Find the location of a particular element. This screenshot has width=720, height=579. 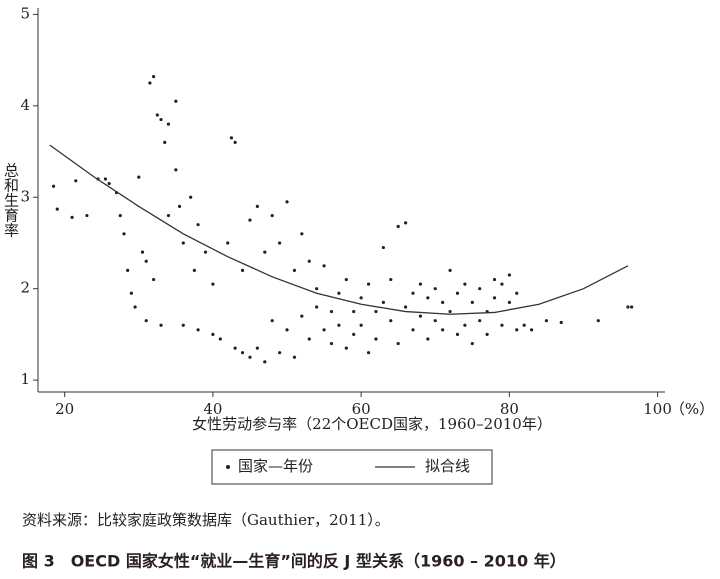

source: 资料来源：比较家庭政策数据库（Gauthier，2011）。 is located at coordinates (206, 520).